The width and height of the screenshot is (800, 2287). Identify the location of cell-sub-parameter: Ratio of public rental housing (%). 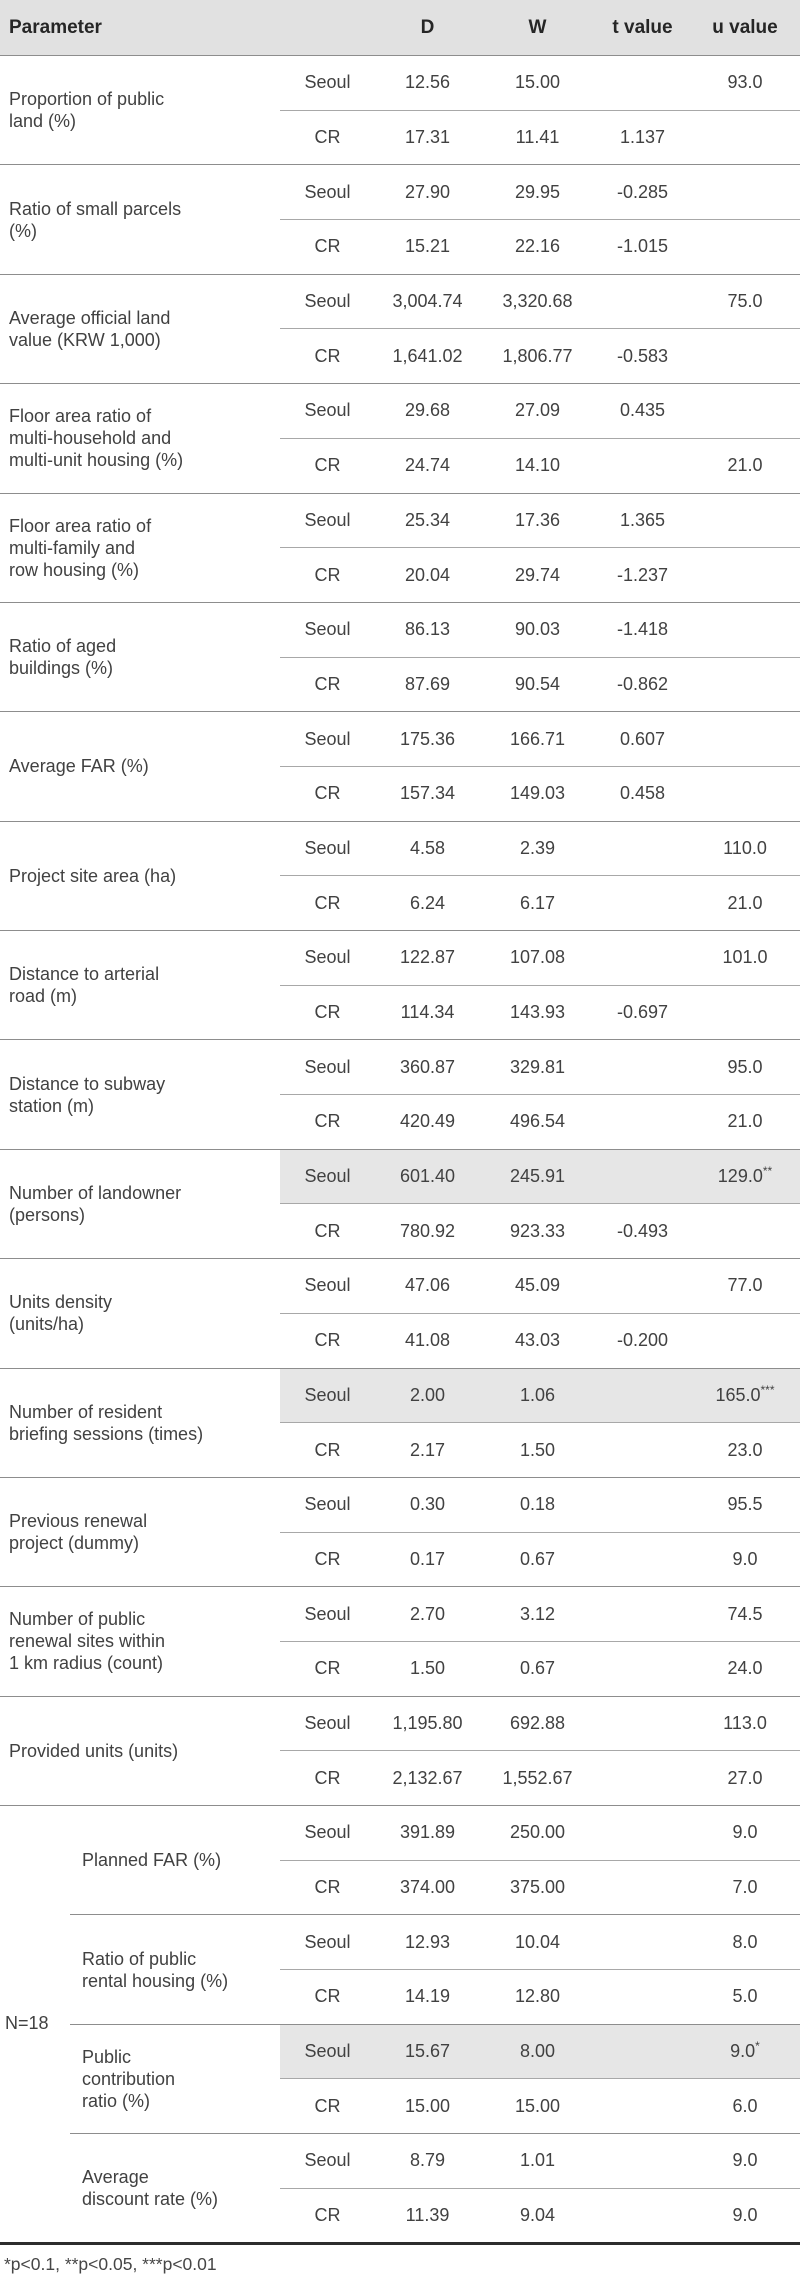
(175, 1969).